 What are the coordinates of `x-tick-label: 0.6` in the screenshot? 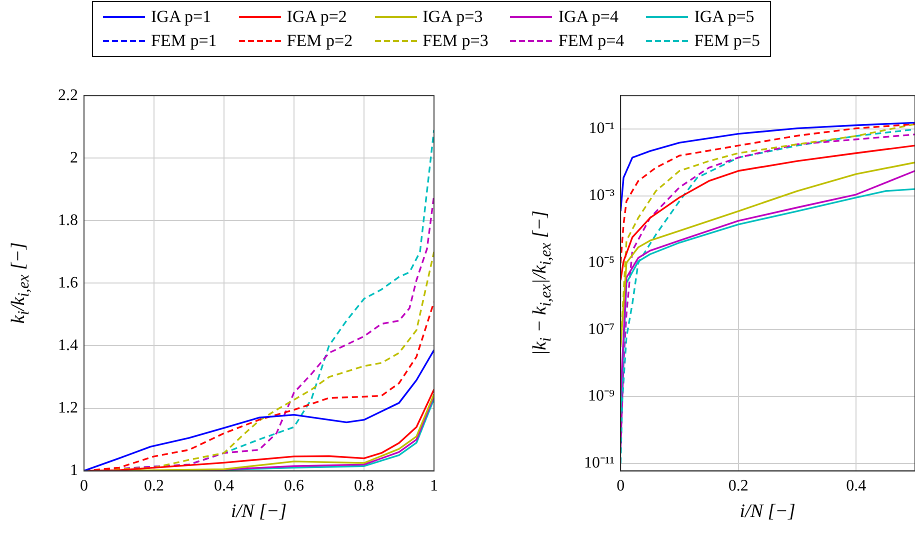 It's located at (294, 486).